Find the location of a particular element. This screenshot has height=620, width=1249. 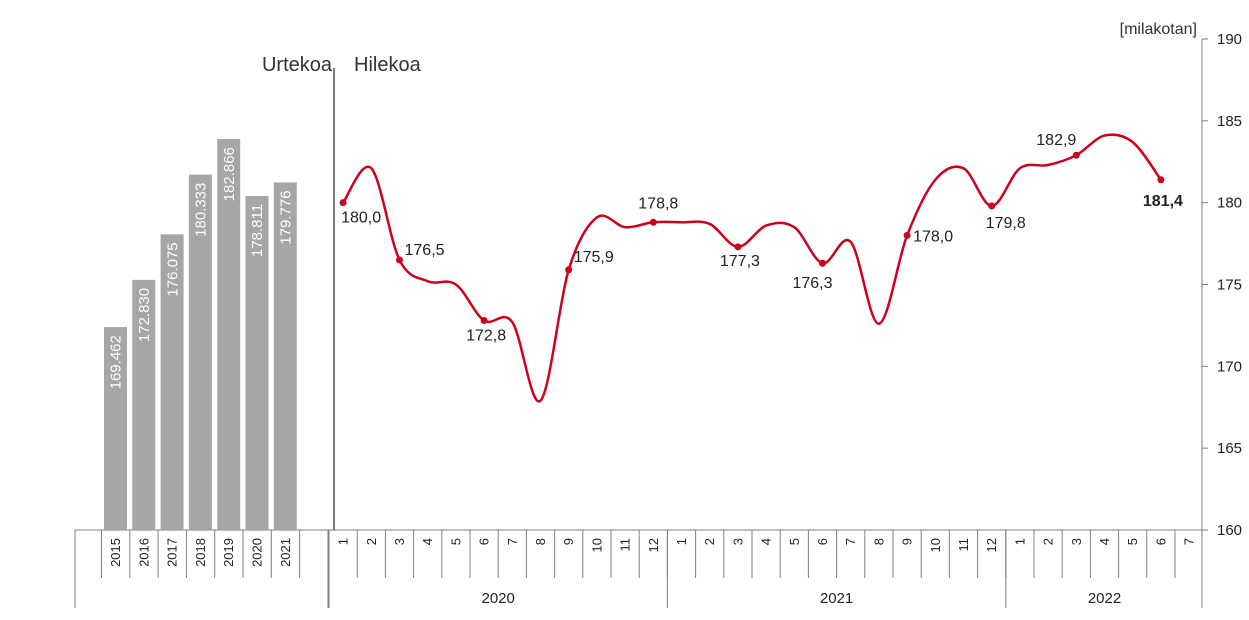

annual-category-label: 2018 is located at coordinates (200, 552).